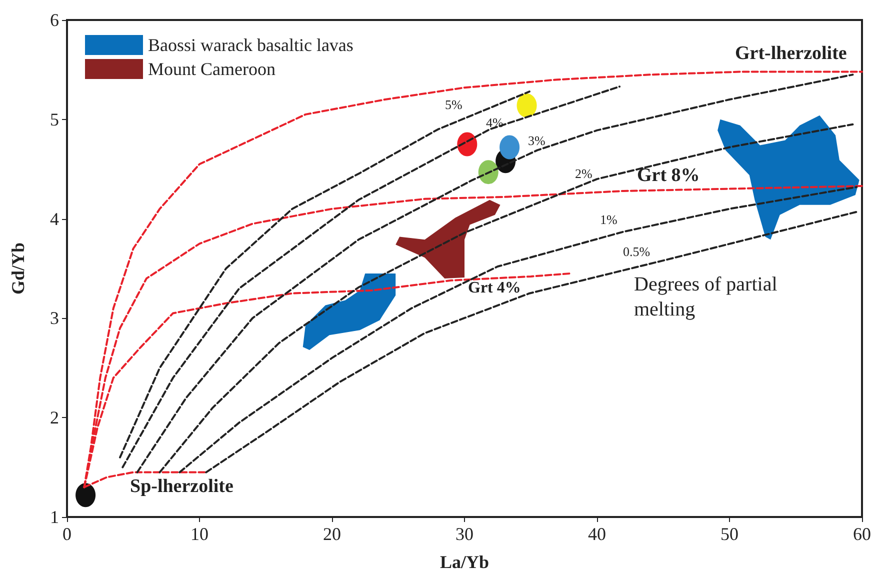 The height and width of the screenshot is (579, 879). Describe the element at coordinates (465, 562) in the screenshot. I see `x-axis-title: La/Yb` at that location.